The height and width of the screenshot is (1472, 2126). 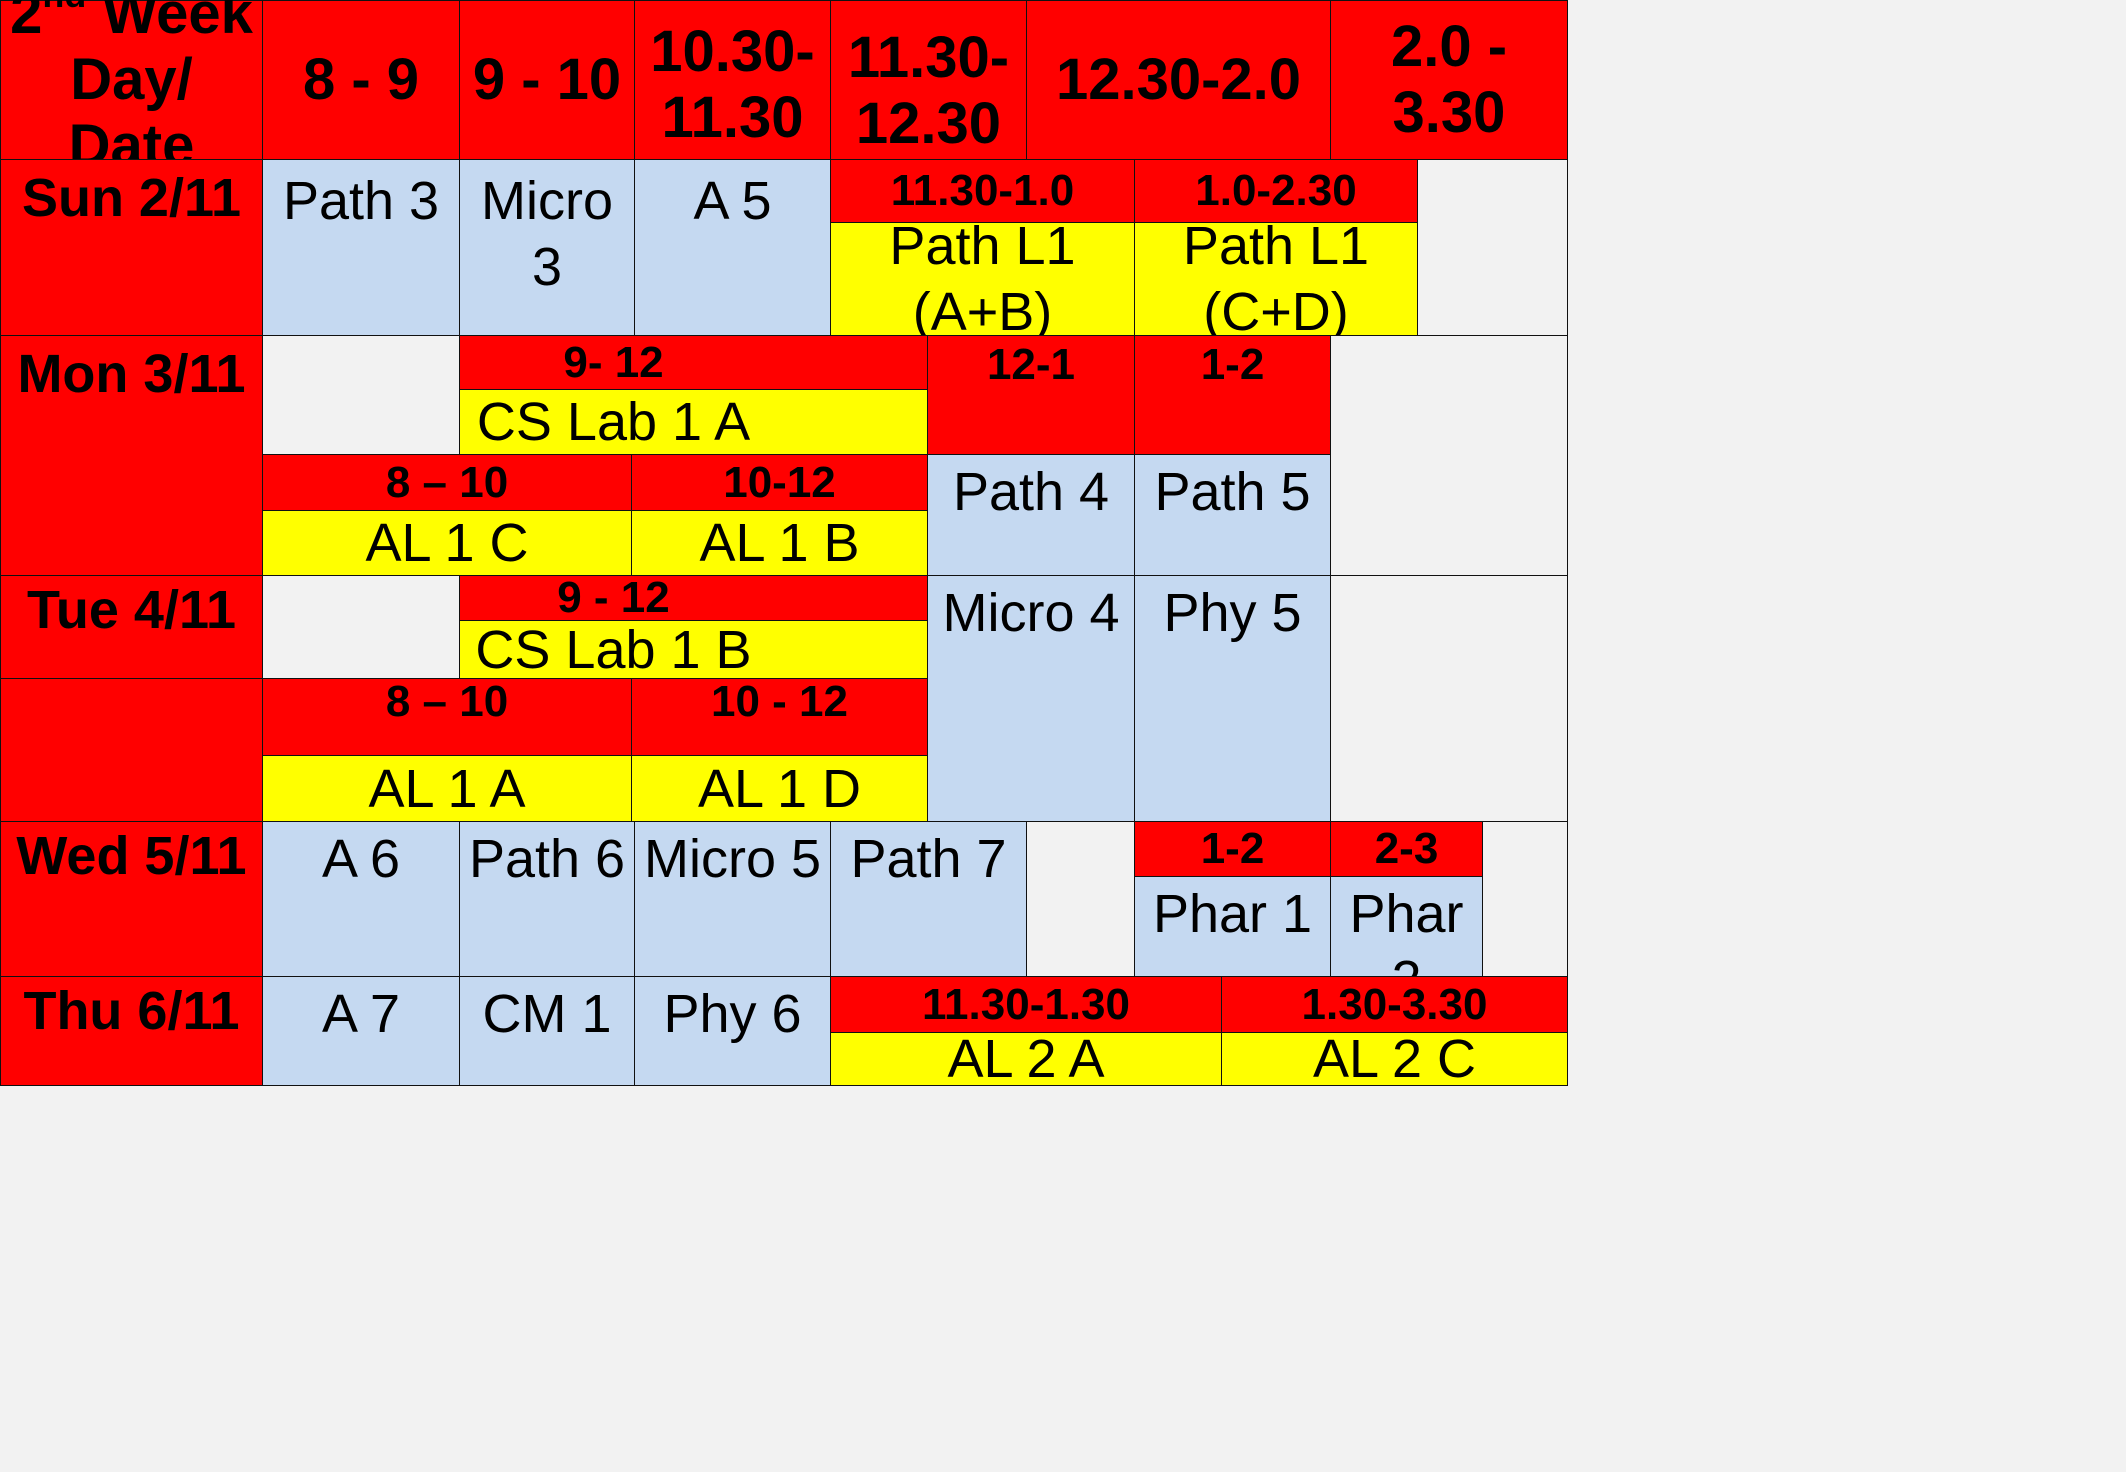 What do you see at coordinates (361, 859) in the screenshot?
I see `session-label: A 6` at bounding box center [361, 859].